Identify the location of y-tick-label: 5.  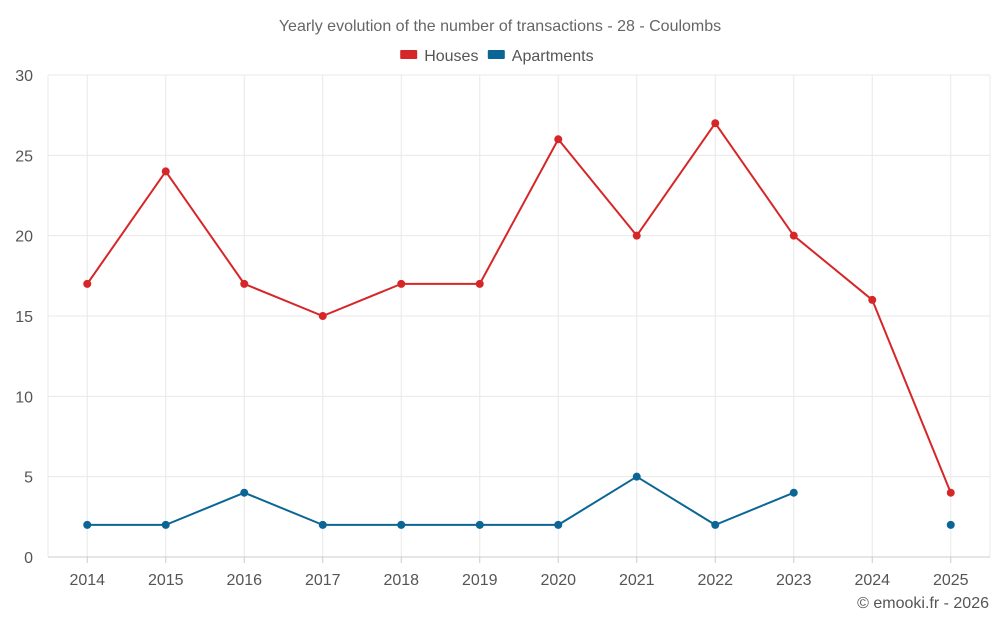
(28, 478).